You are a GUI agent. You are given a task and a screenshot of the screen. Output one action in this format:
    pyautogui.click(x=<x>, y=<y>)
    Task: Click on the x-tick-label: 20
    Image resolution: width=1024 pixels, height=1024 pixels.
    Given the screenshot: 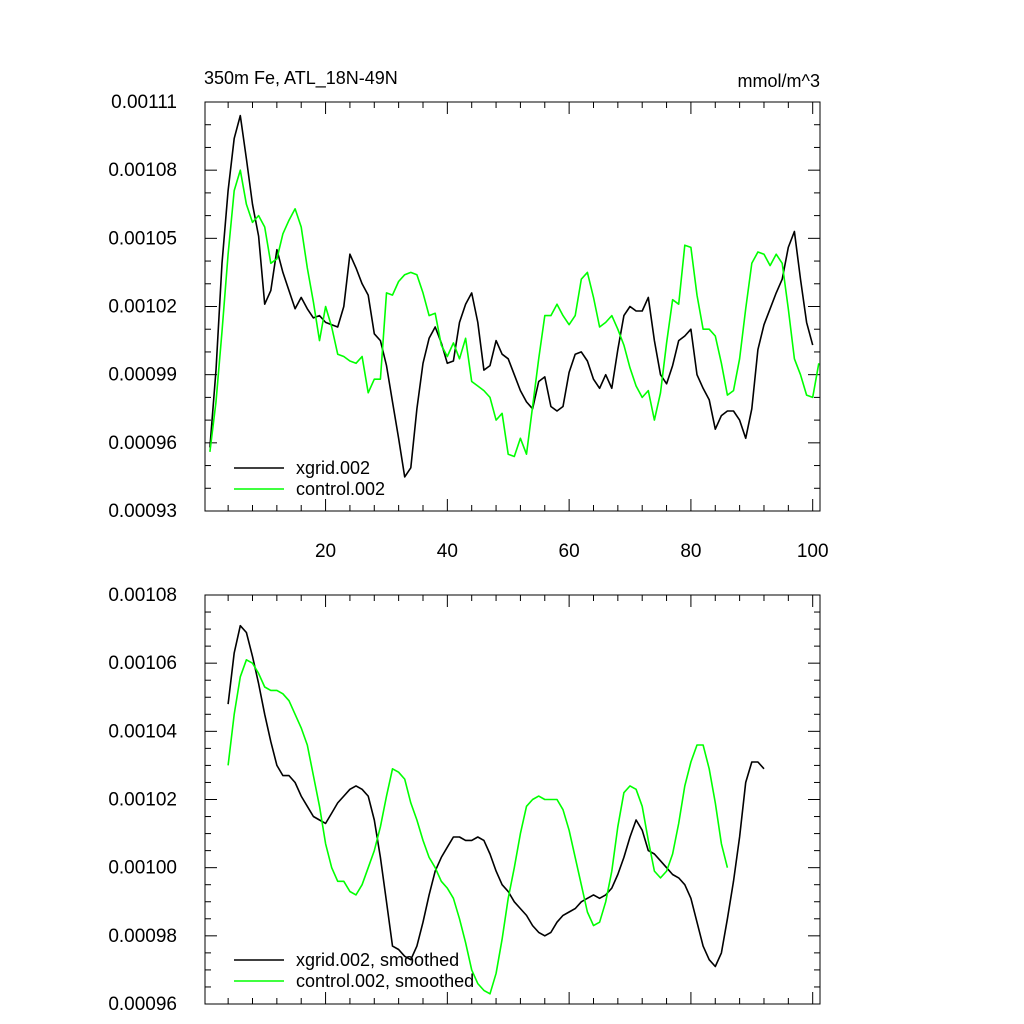 What is the action you would take?
    pyautogui.click(x=325, y=551)
    